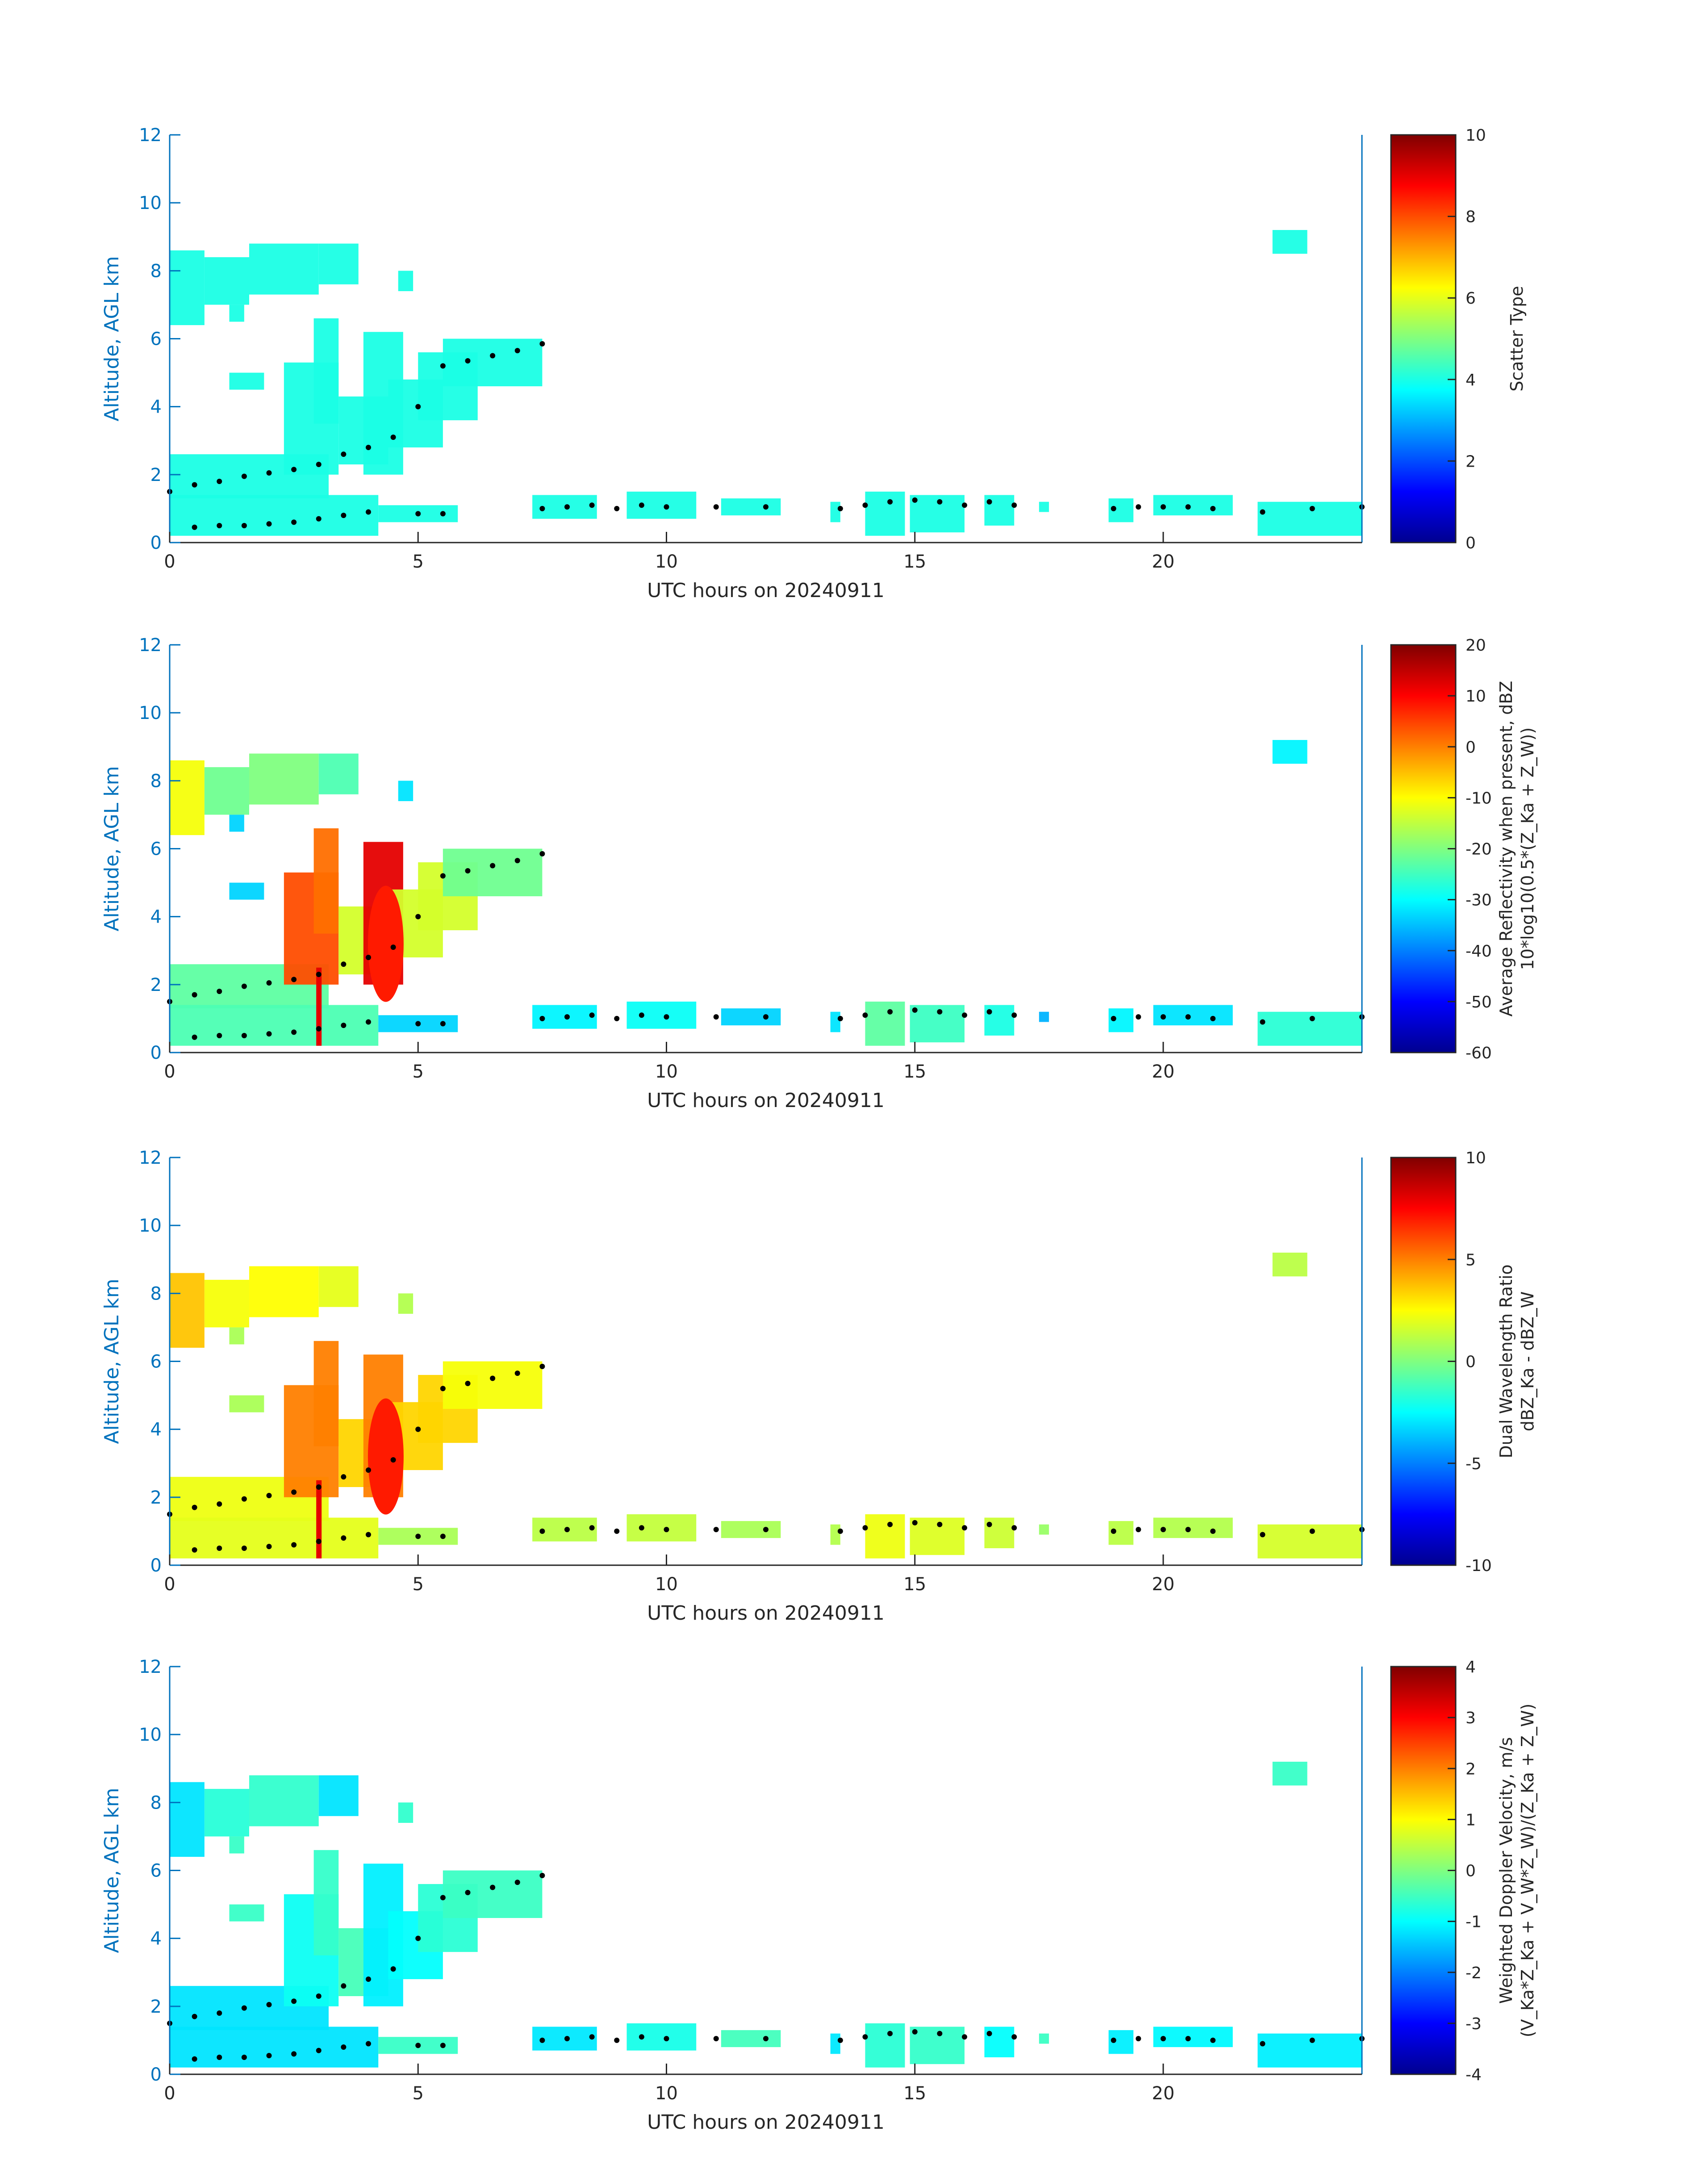  Describe the element at coordinates (766, 590) in the screenshot. I see `x-axis-label: UTC hours on 20240911` at that location.